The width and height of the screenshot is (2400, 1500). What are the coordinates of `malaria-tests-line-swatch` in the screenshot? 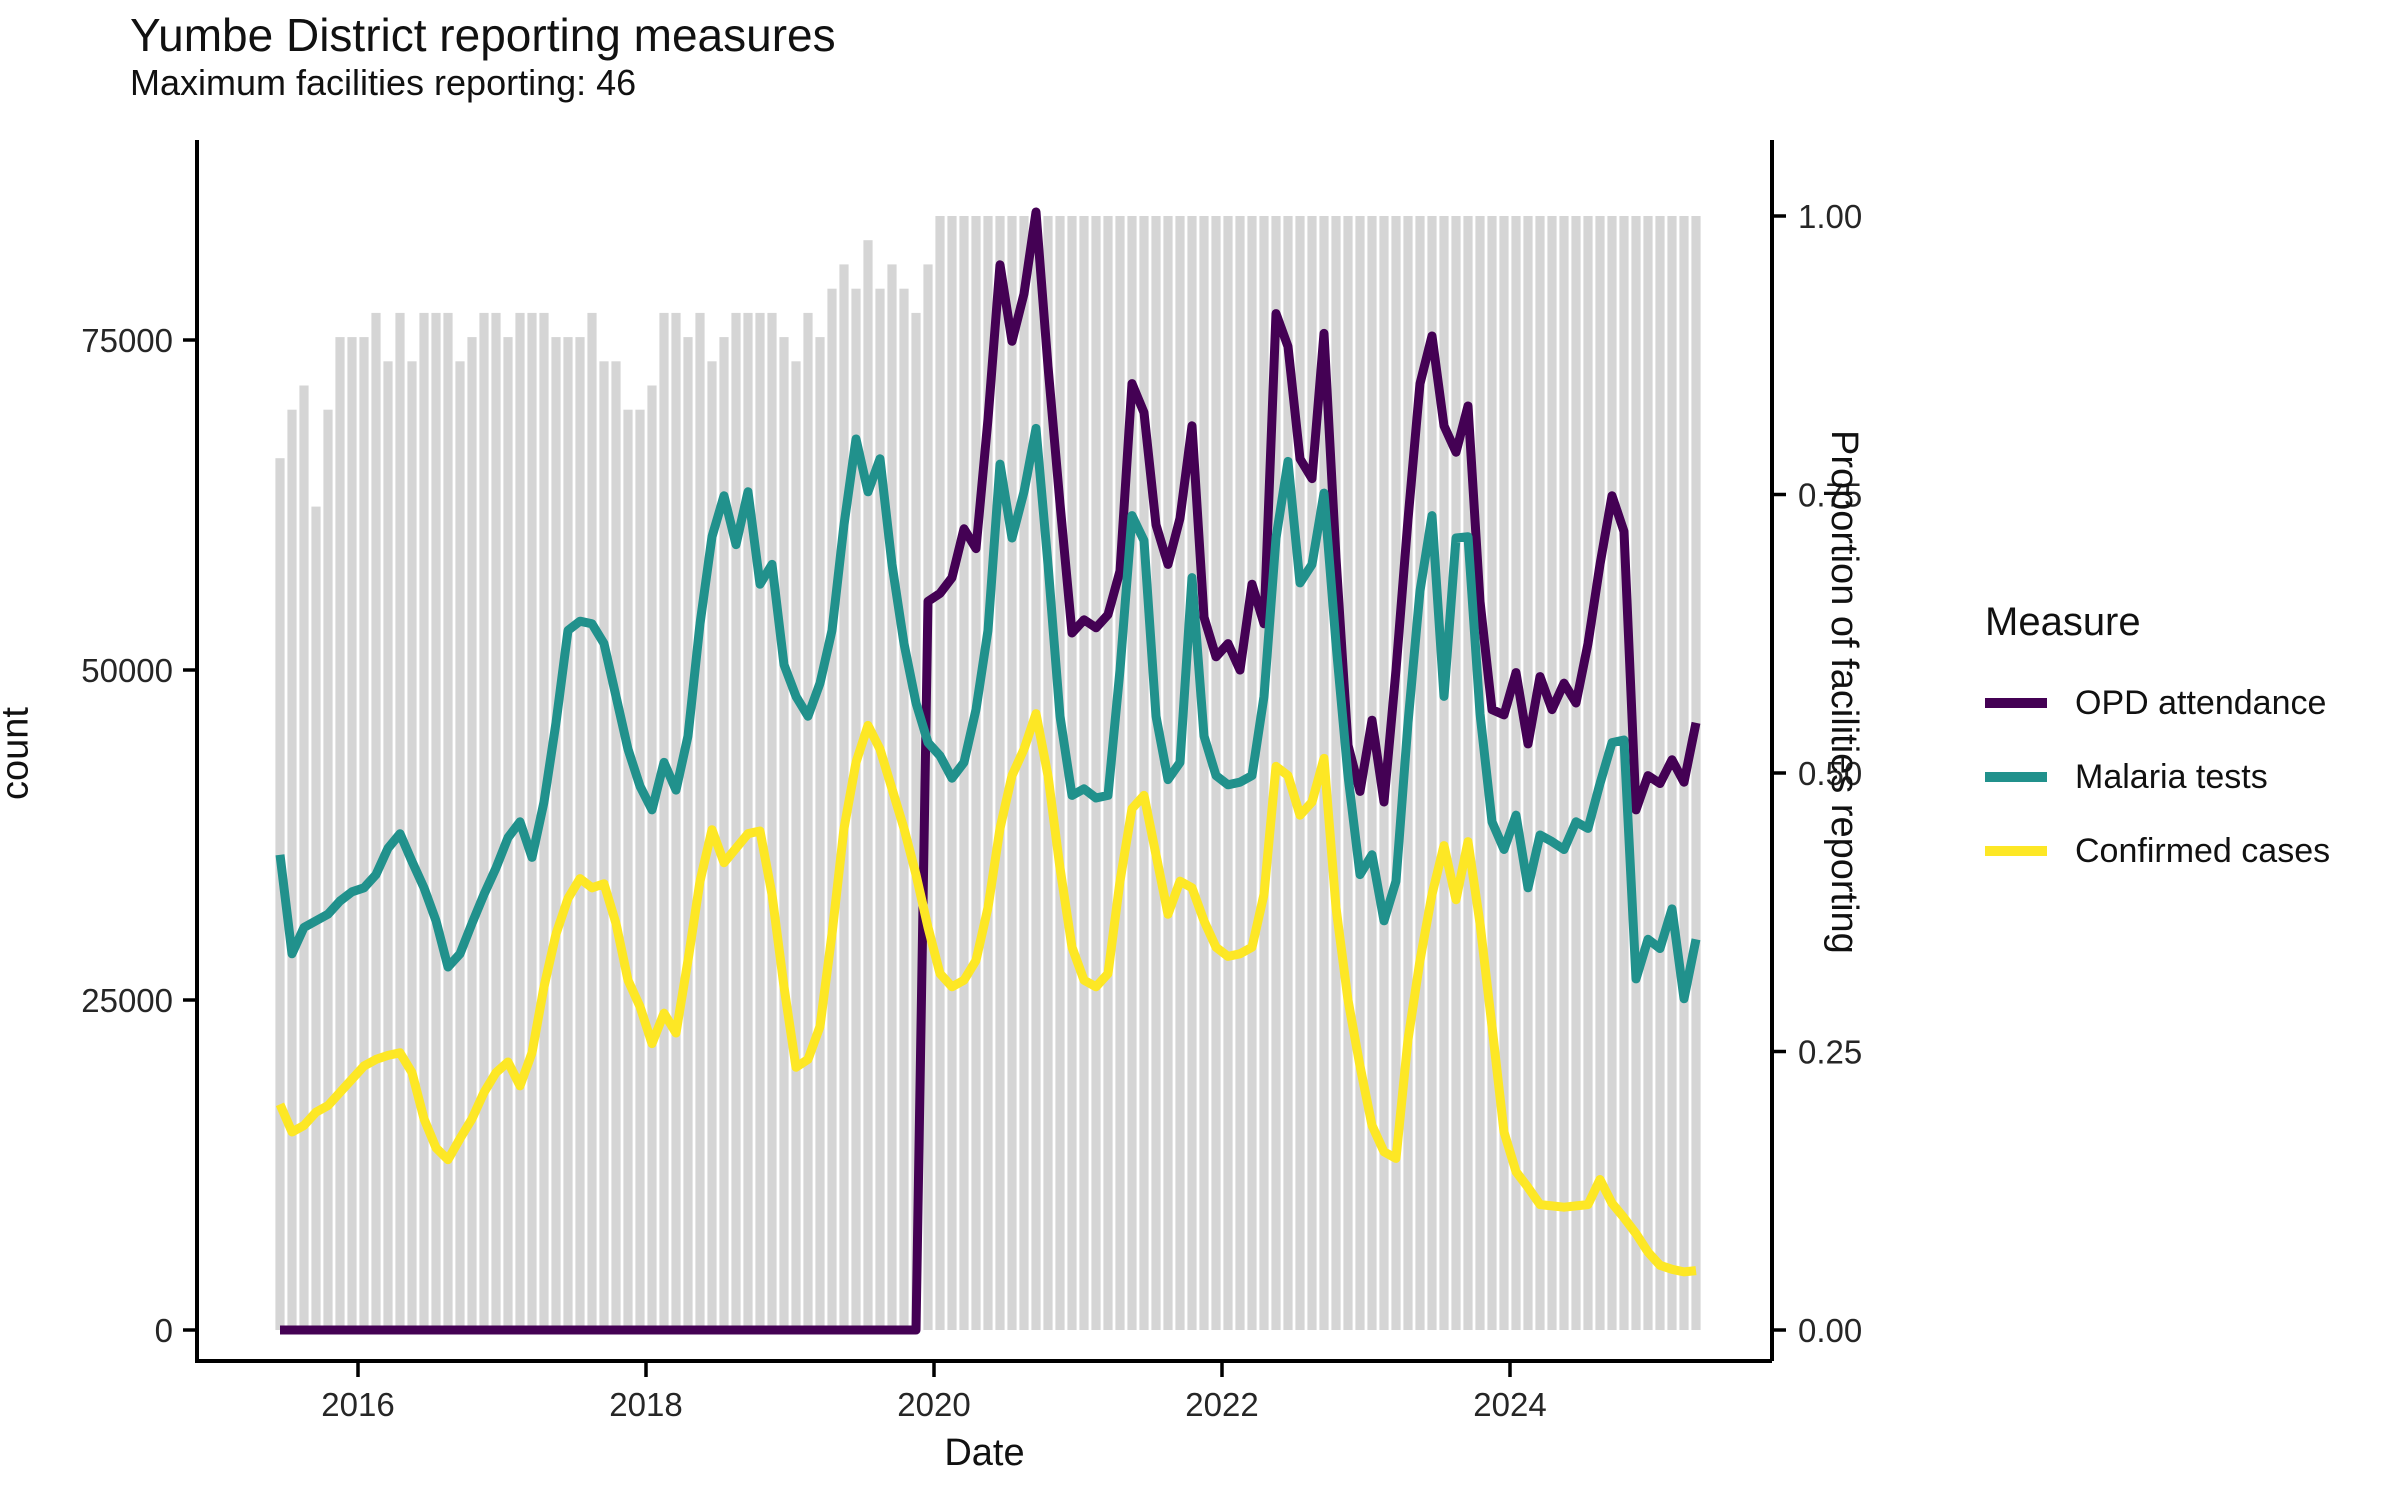 It's located at (2016, 777).